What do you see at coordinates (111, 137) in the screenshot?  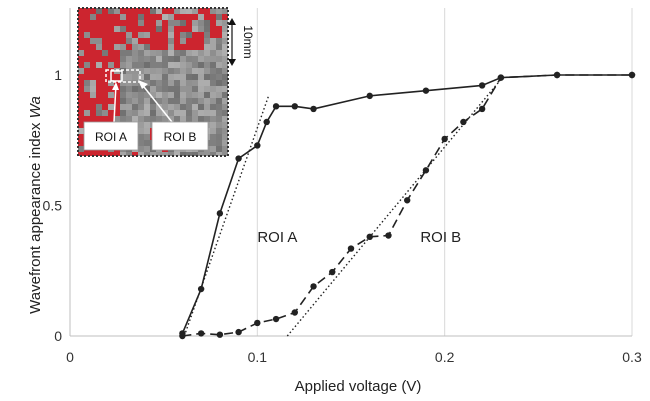 I see `roi-a-inset-label: ROI A` at bounding box center [111, 137].